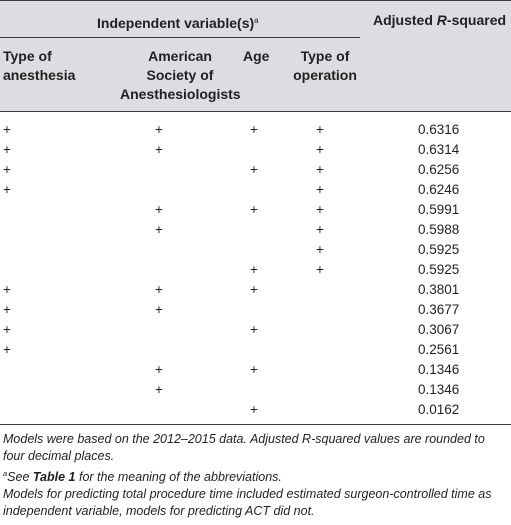  What do you see at coordinates (255, 230) in the screenshot?
I see `table-row: + +0.5988` at bounding box center [255, 230].